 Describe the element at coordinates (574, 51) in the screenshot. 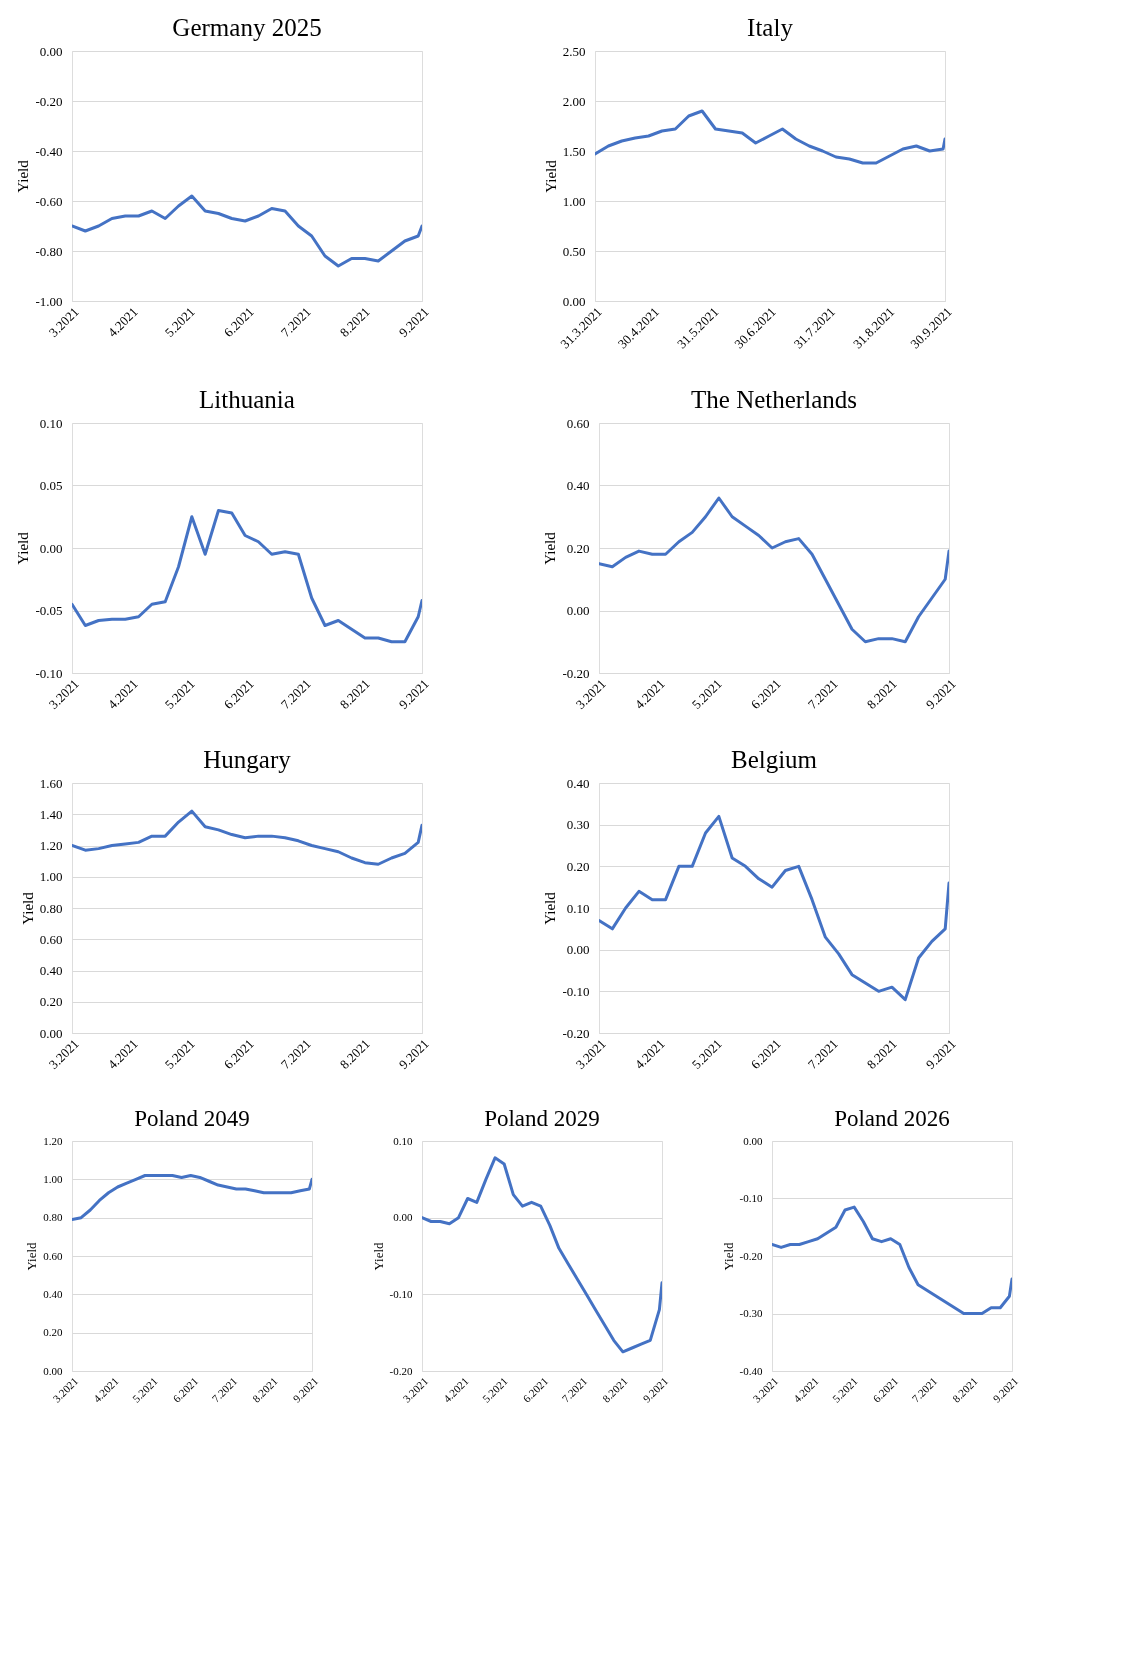

I see `y-tick-label: 2.50` at that location.